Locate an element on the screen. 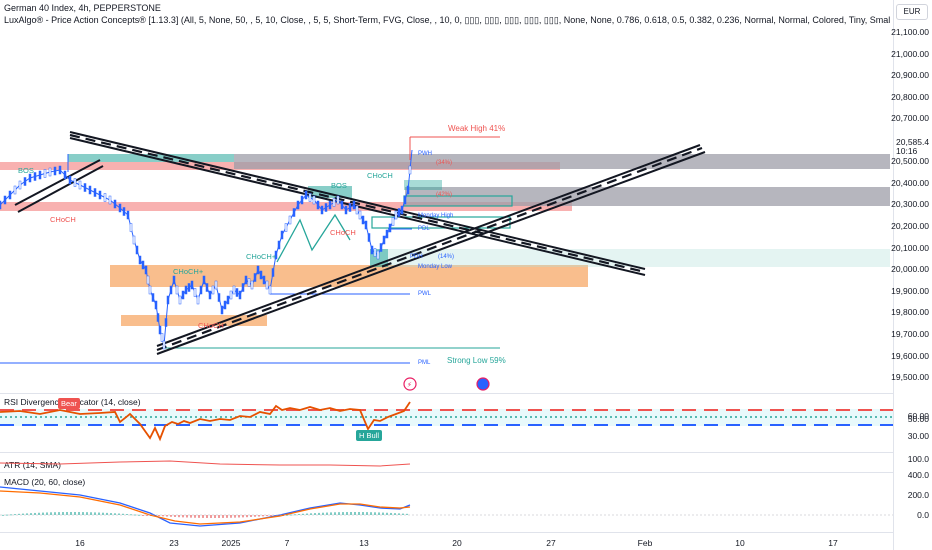  atr-pane is located at coordinates (446, 462).